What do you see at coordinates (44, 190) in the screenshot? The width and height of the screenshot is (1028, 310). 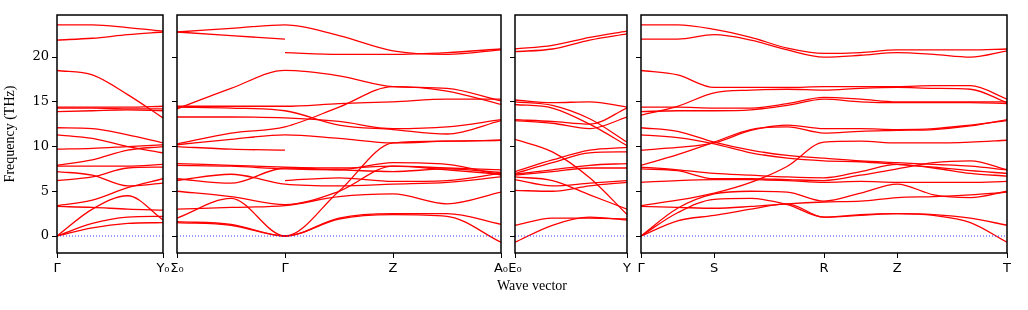 I see `y-tick-label: 5` at bounding box center [44, 190].